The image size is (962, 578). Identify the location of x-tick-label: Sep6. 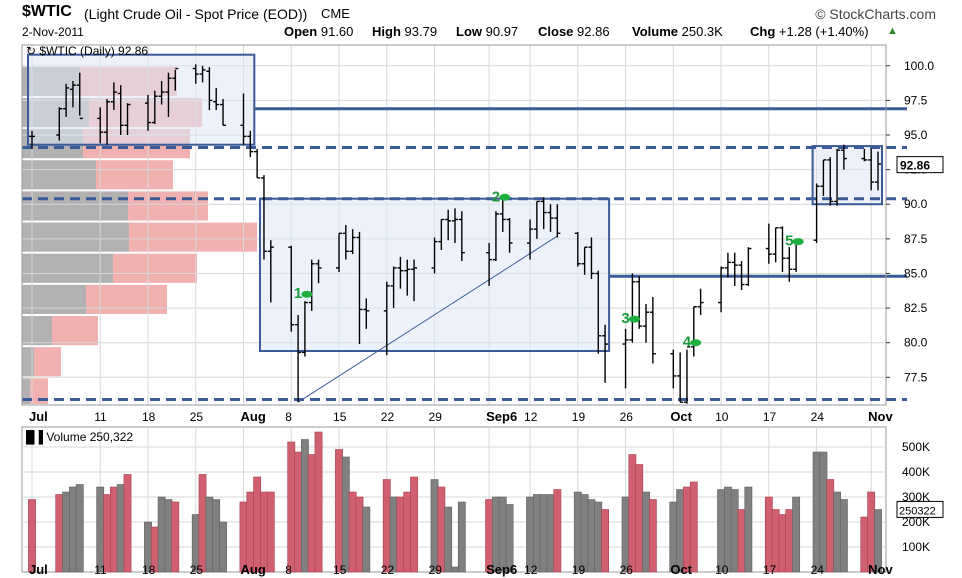
(501, 416).